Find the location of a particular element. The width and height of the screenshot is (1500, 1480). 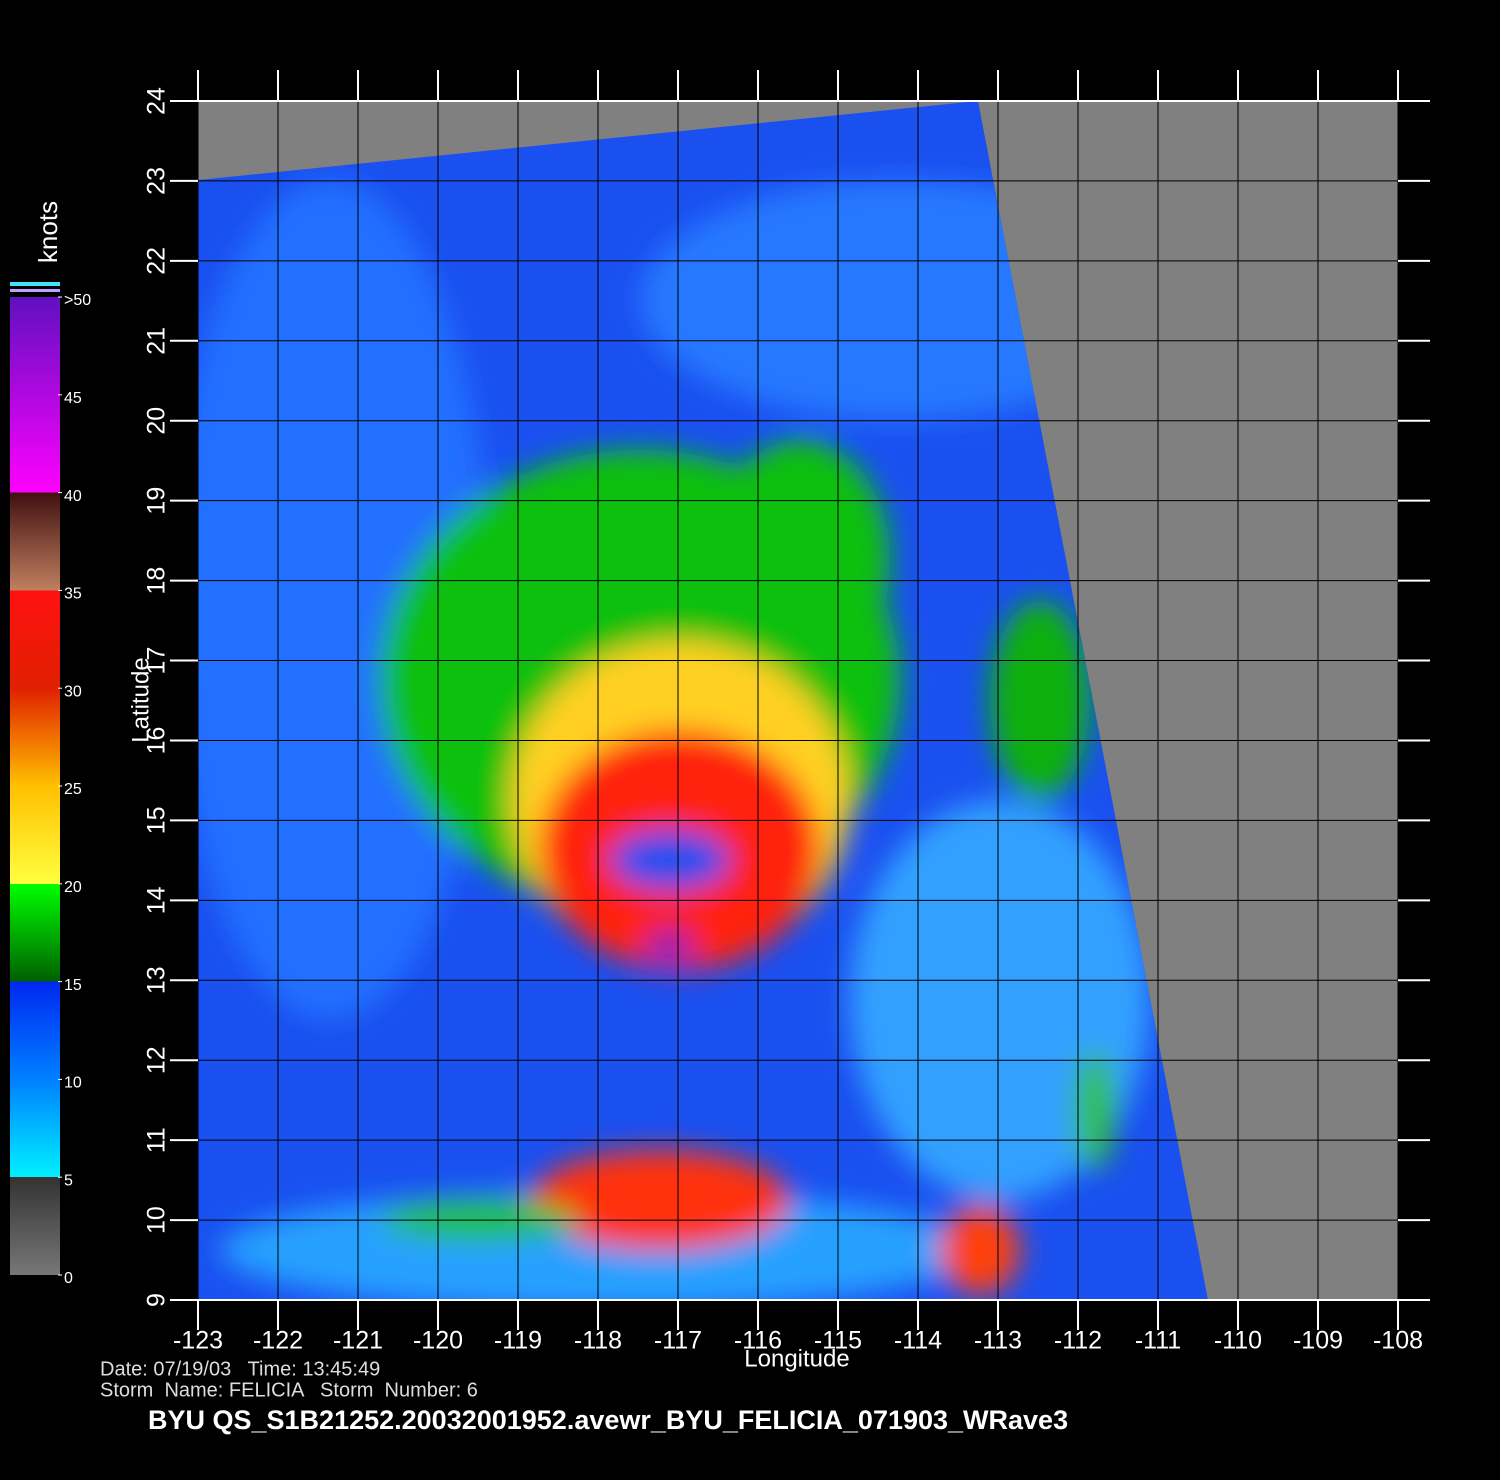

colorbar-tick-label: 40 is located at coordinates (73, 496).